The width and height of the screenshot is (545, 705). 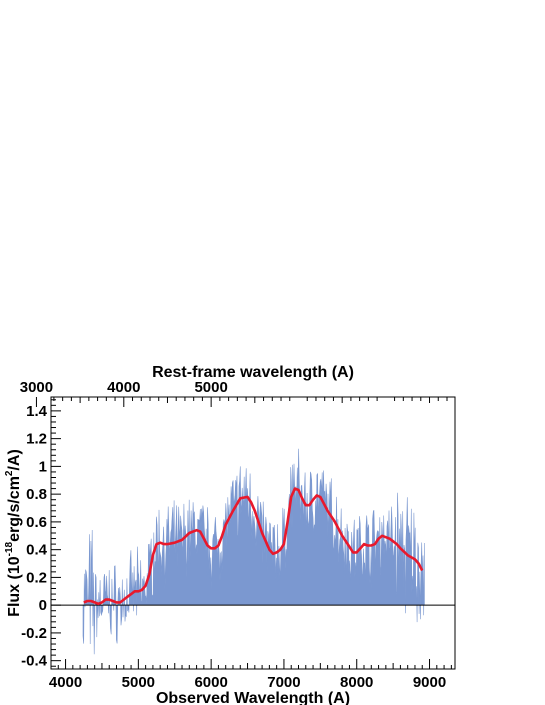 I want to click on y-tick-label: 0.8, so click(x=36, y=494).